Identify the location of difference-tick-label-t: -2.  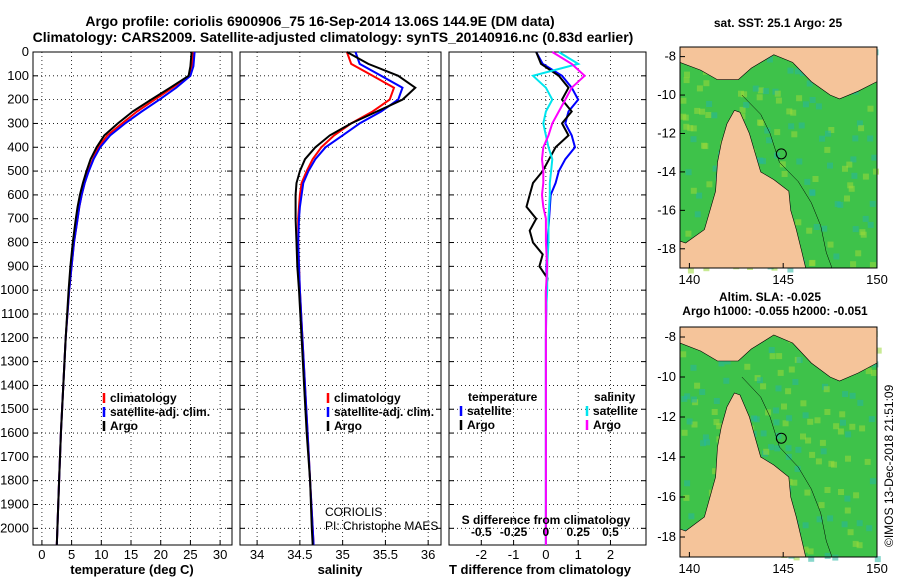
(482, 554).